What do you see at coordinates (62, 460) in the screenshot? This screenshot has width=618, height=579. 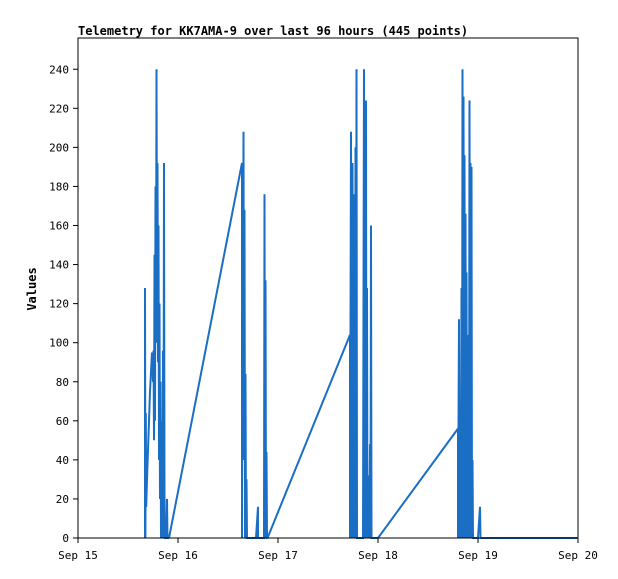 I see `y-tick-label: 40` at bounding box center [62, 460].